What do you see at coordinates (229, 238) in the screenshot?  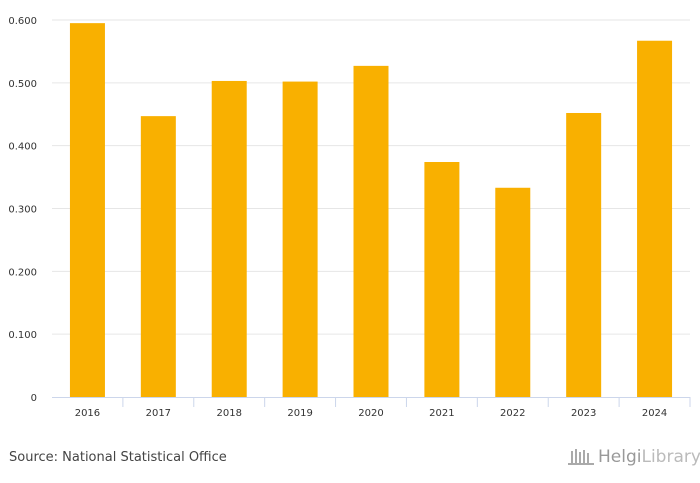 I see `bar-2018` at bounding box center [229, 238].